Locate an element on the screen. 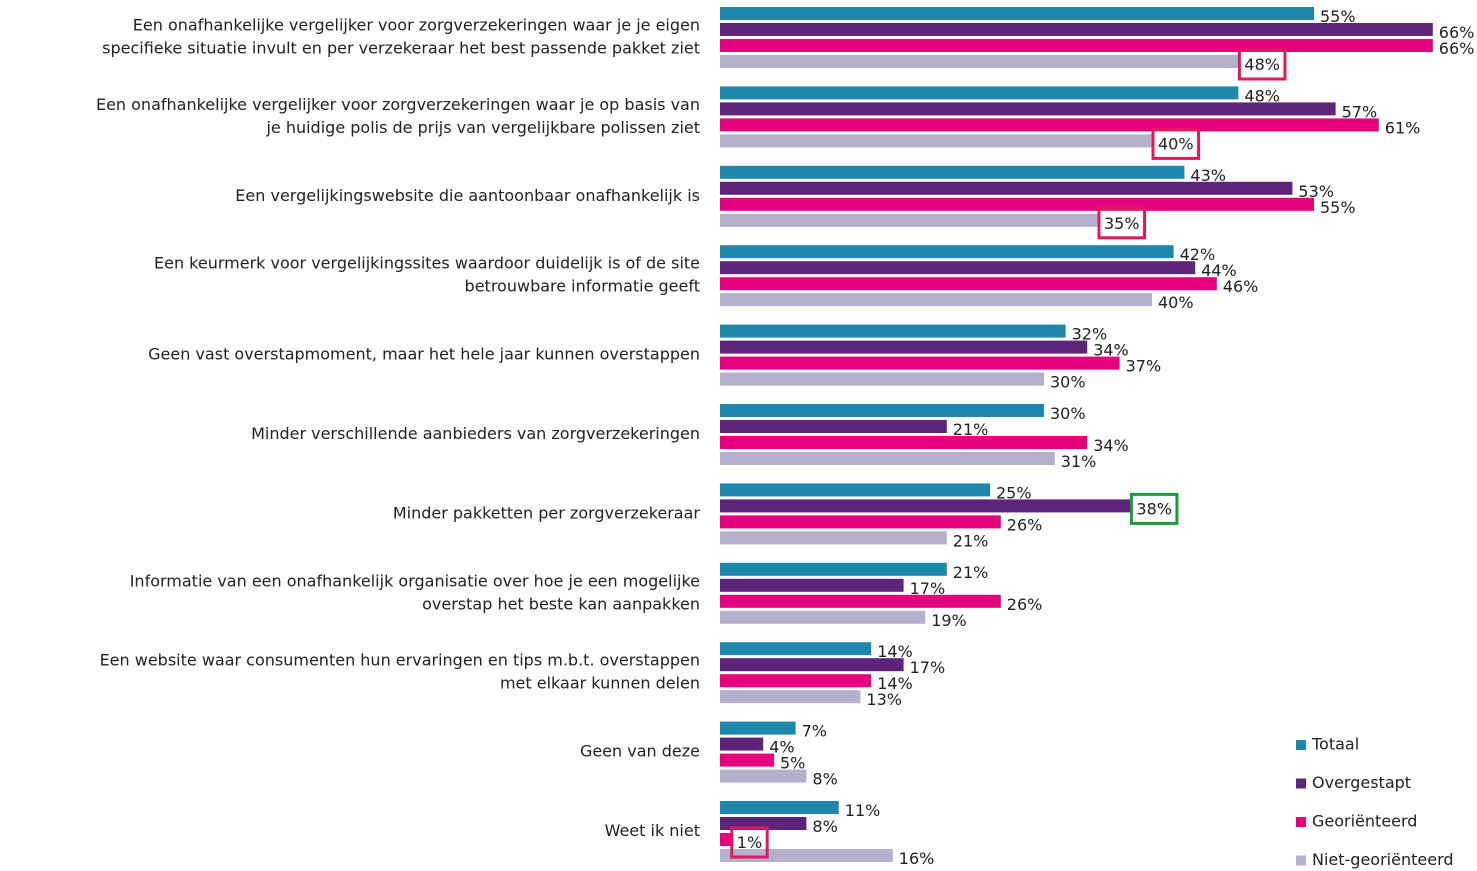  value-label: 66% is located at coordinates (1457, 48).